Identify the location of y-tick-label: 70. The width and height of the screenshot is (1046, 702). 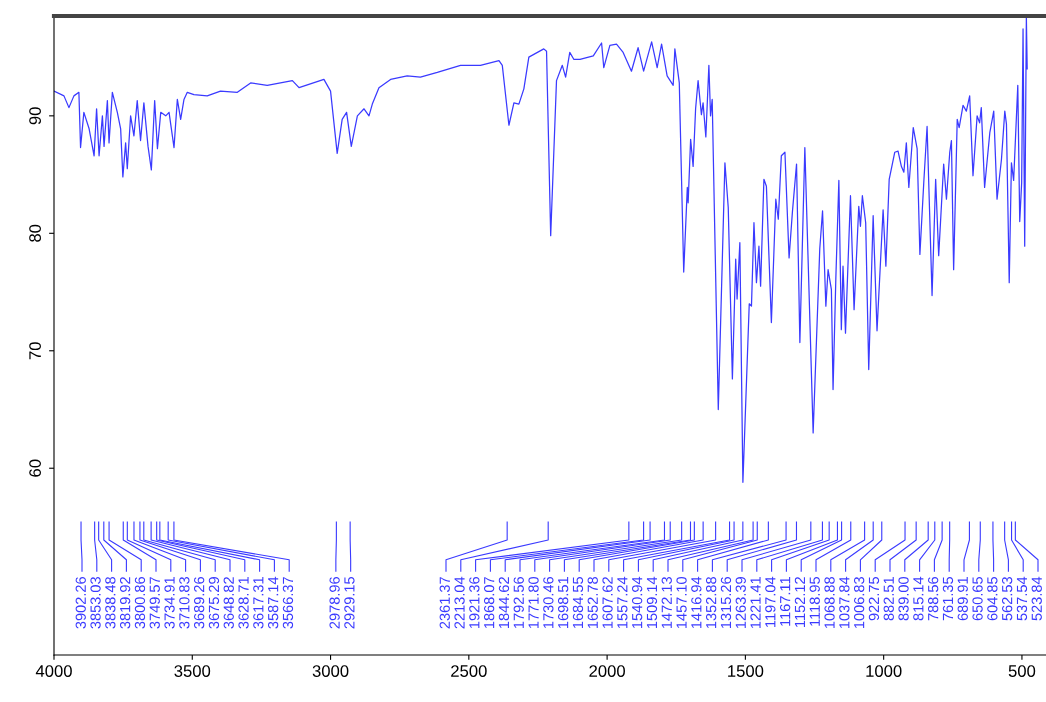
(35, 351).